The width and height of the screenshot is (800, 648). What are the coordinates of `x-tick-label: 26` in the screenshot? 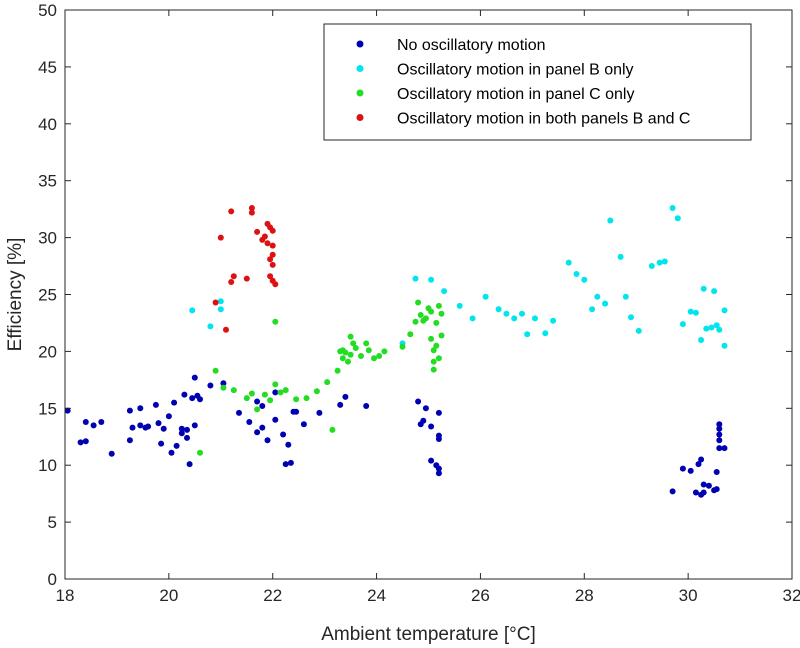 It's located at (480, 595).